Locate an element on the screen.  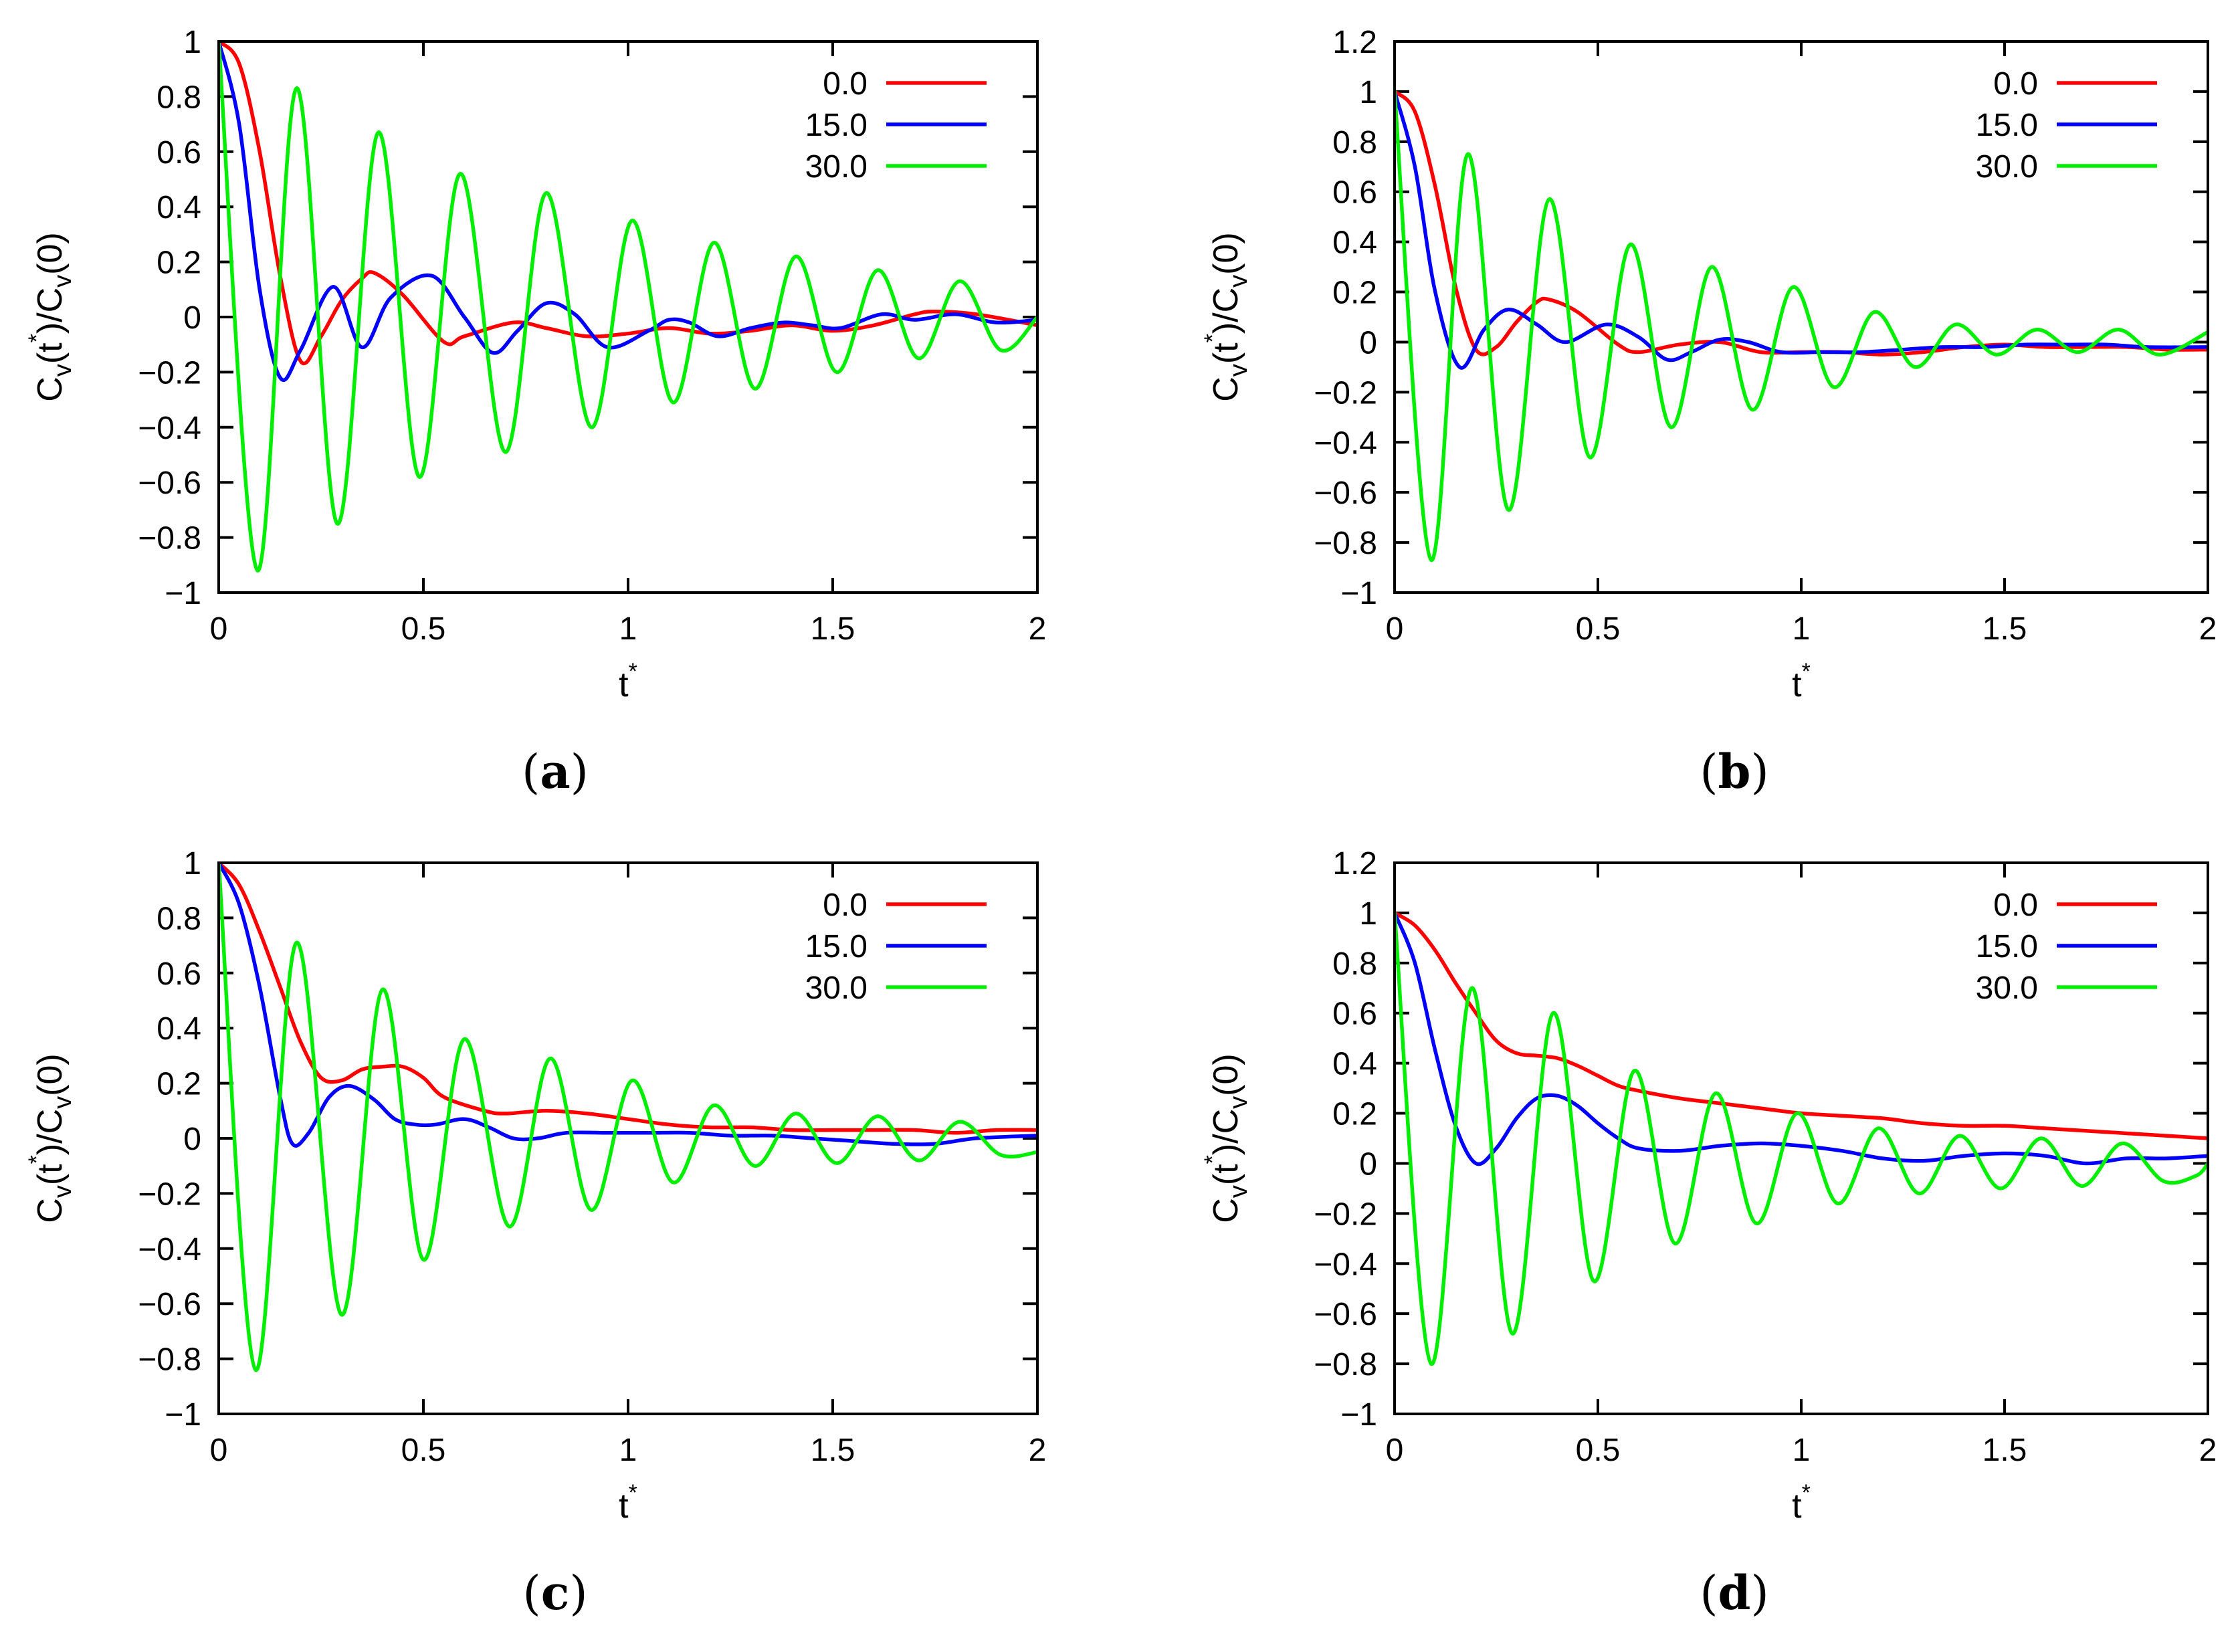
panel-caption: (b) is located at coordinates (1734, 771).